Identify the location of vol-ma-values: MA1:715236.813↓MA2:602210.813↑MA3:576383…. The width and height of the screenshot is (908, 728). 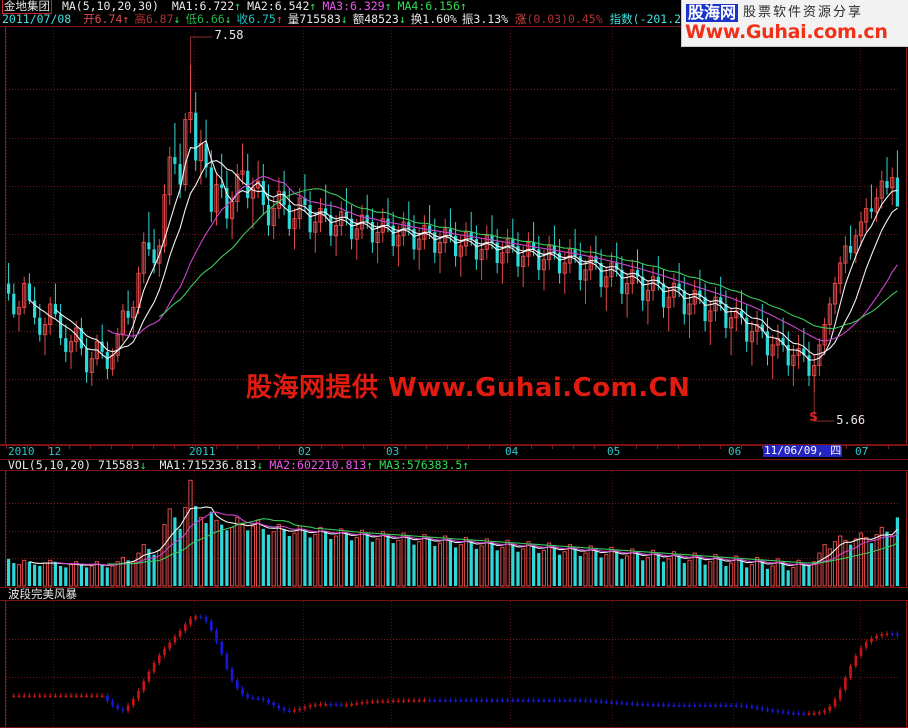
(311, 465).